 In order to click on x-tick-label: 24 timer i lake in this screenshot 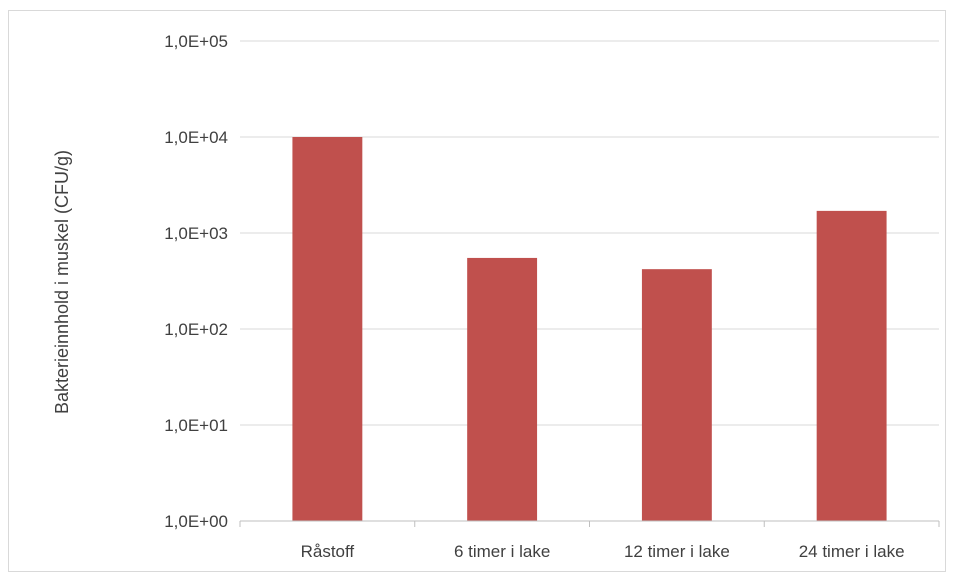, I will do `click(852, 551)`.